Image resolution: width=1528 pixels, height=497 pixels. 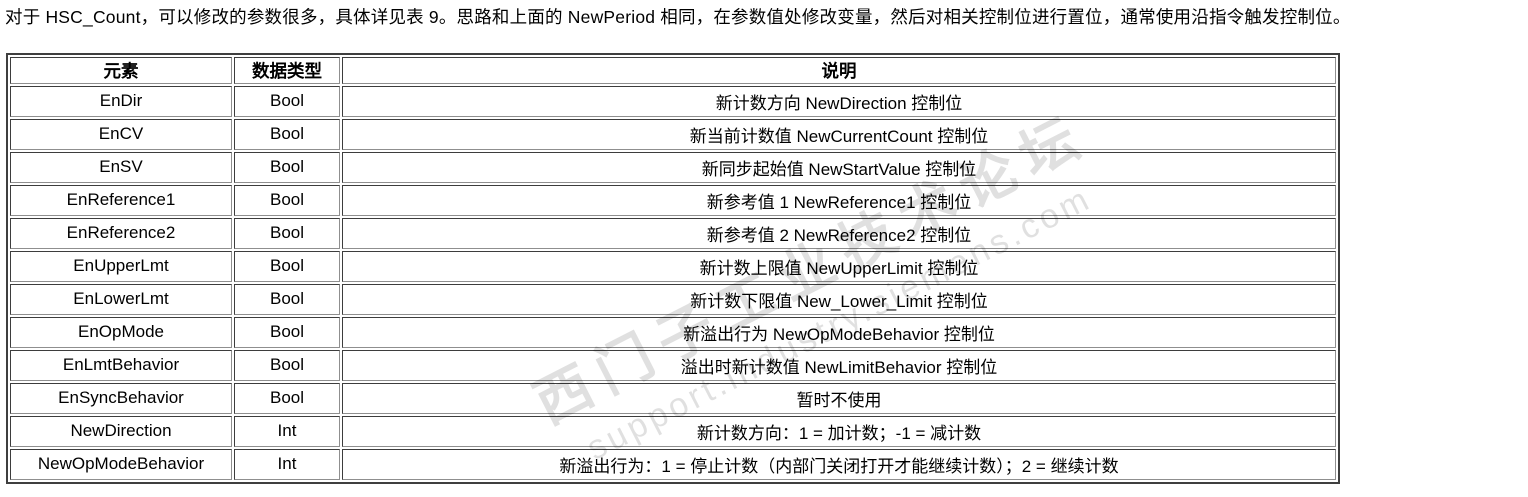 I want to click on table-row: EnSyncBehavior Bool 暂时不使用, so click(x=673, y=398).